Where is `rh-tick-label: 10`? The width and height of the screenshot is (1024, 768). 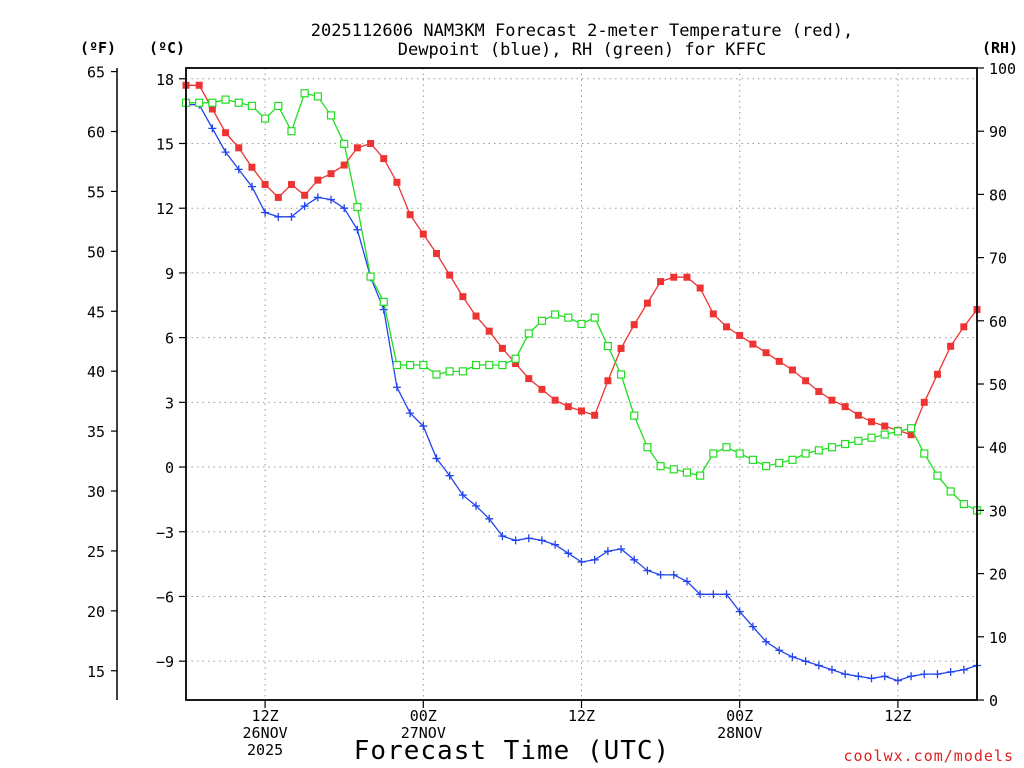 rh-tick-label: 10 is located at coordinates (998, 638).